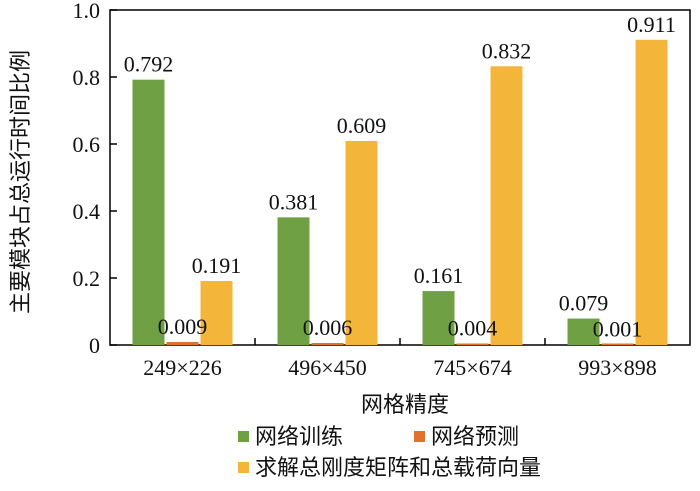  Describe the element at coordinates (419, 436) in the screenshot. I see `legend-swatch-prediction` at that location.